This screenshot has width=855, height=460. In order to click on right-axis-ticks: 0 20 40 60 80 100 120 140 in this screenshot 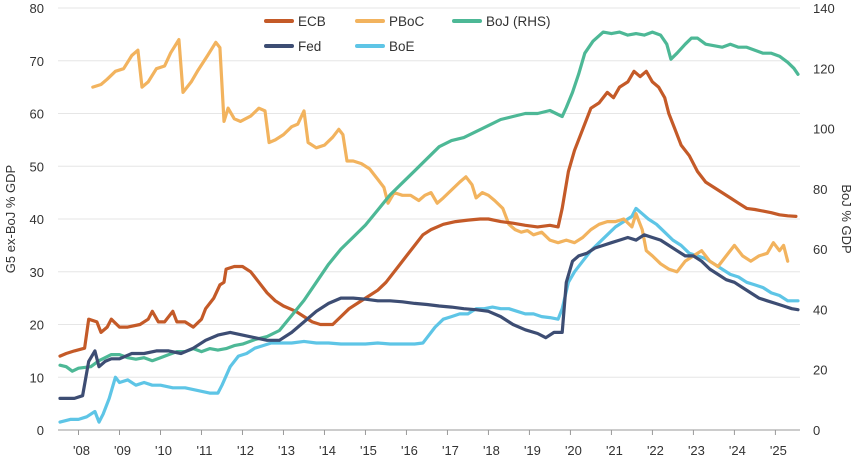, I will do `click(824, 219)`.